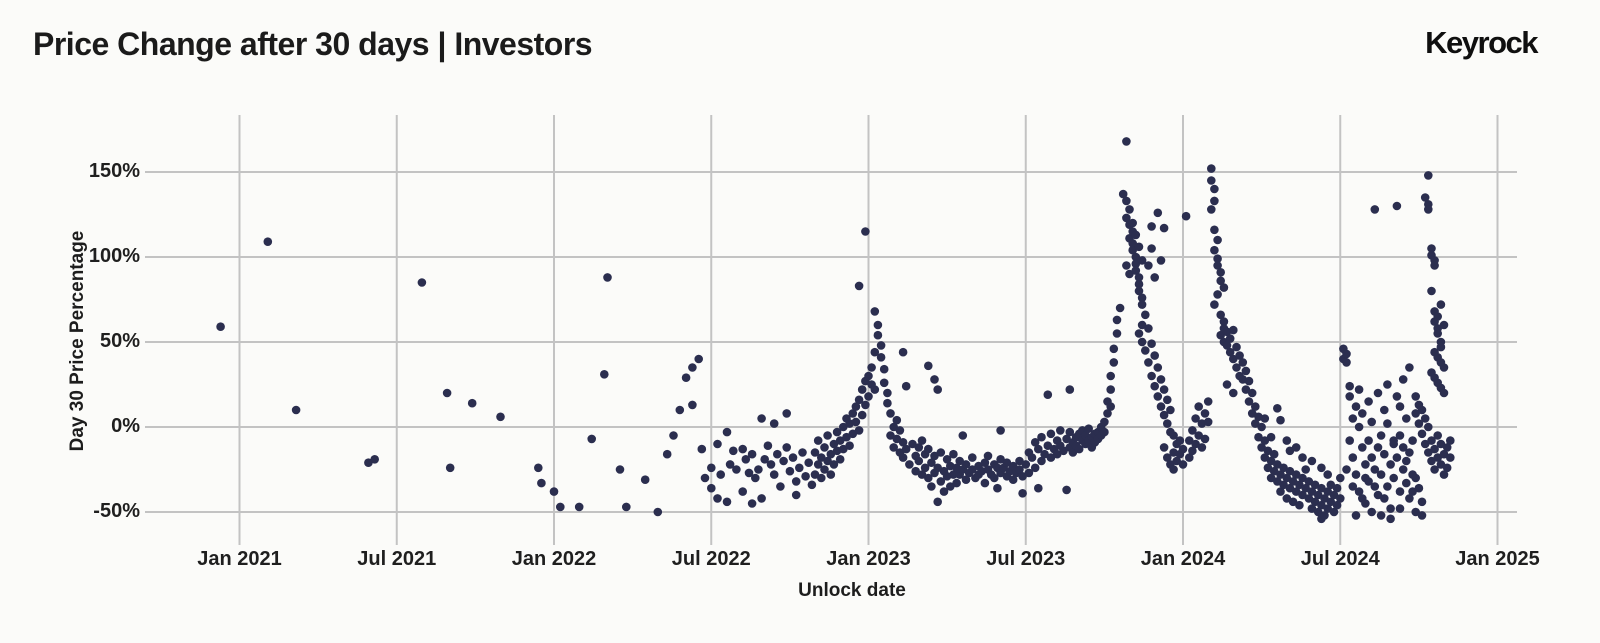  What do you see at coordinates (114, 171) in the screenshot?
I see `y-tick-label: 150%` at bounding box center [114, 171].